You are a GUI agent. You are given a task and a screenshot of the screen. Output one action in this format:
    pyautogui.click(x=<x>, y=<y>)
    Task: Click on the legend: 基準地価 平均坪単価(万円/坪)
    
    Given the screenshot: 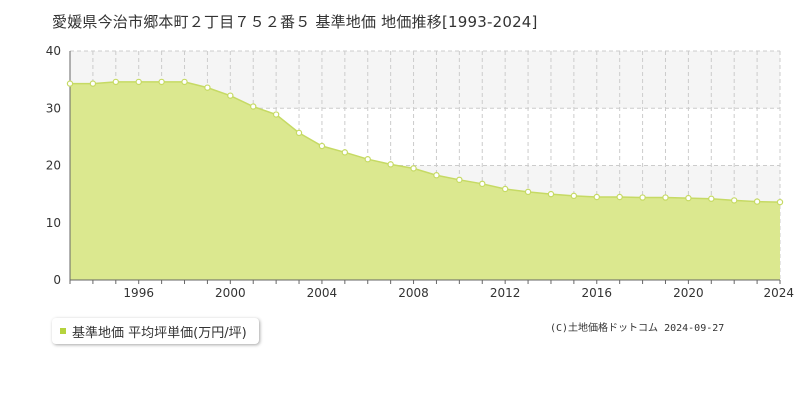 What is the action you would take?
    pyautogui.click(x=155, y=331)
    